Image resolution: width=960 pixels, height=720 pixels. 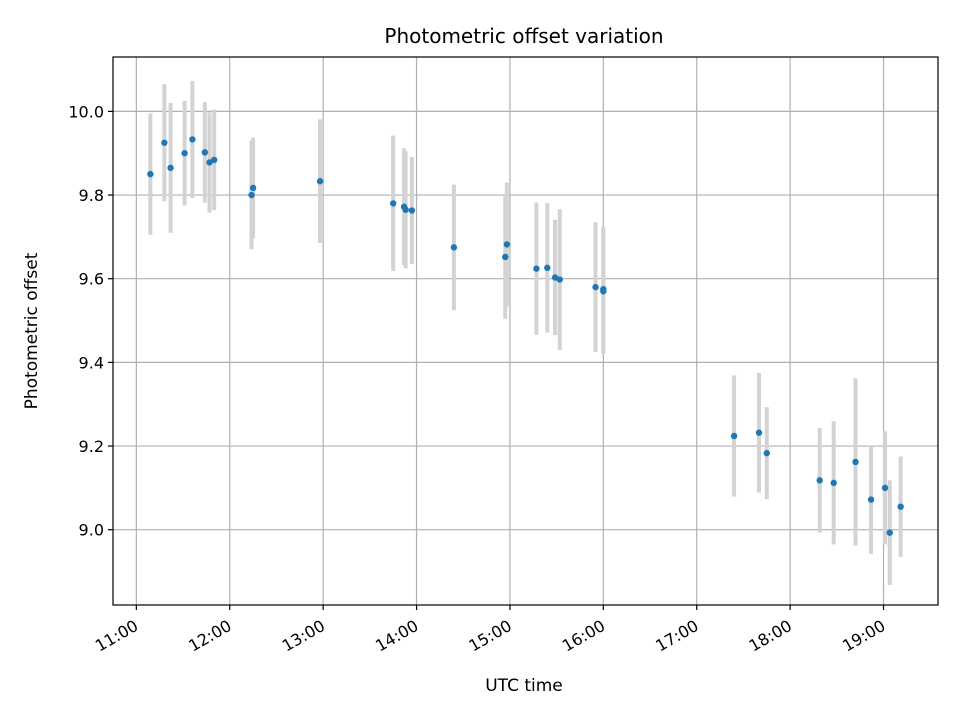 What do you see at coordinates (32, 330) in the screenshot?
I see `y-axis-label: Photometric offset` at bounding box center [32, 330].